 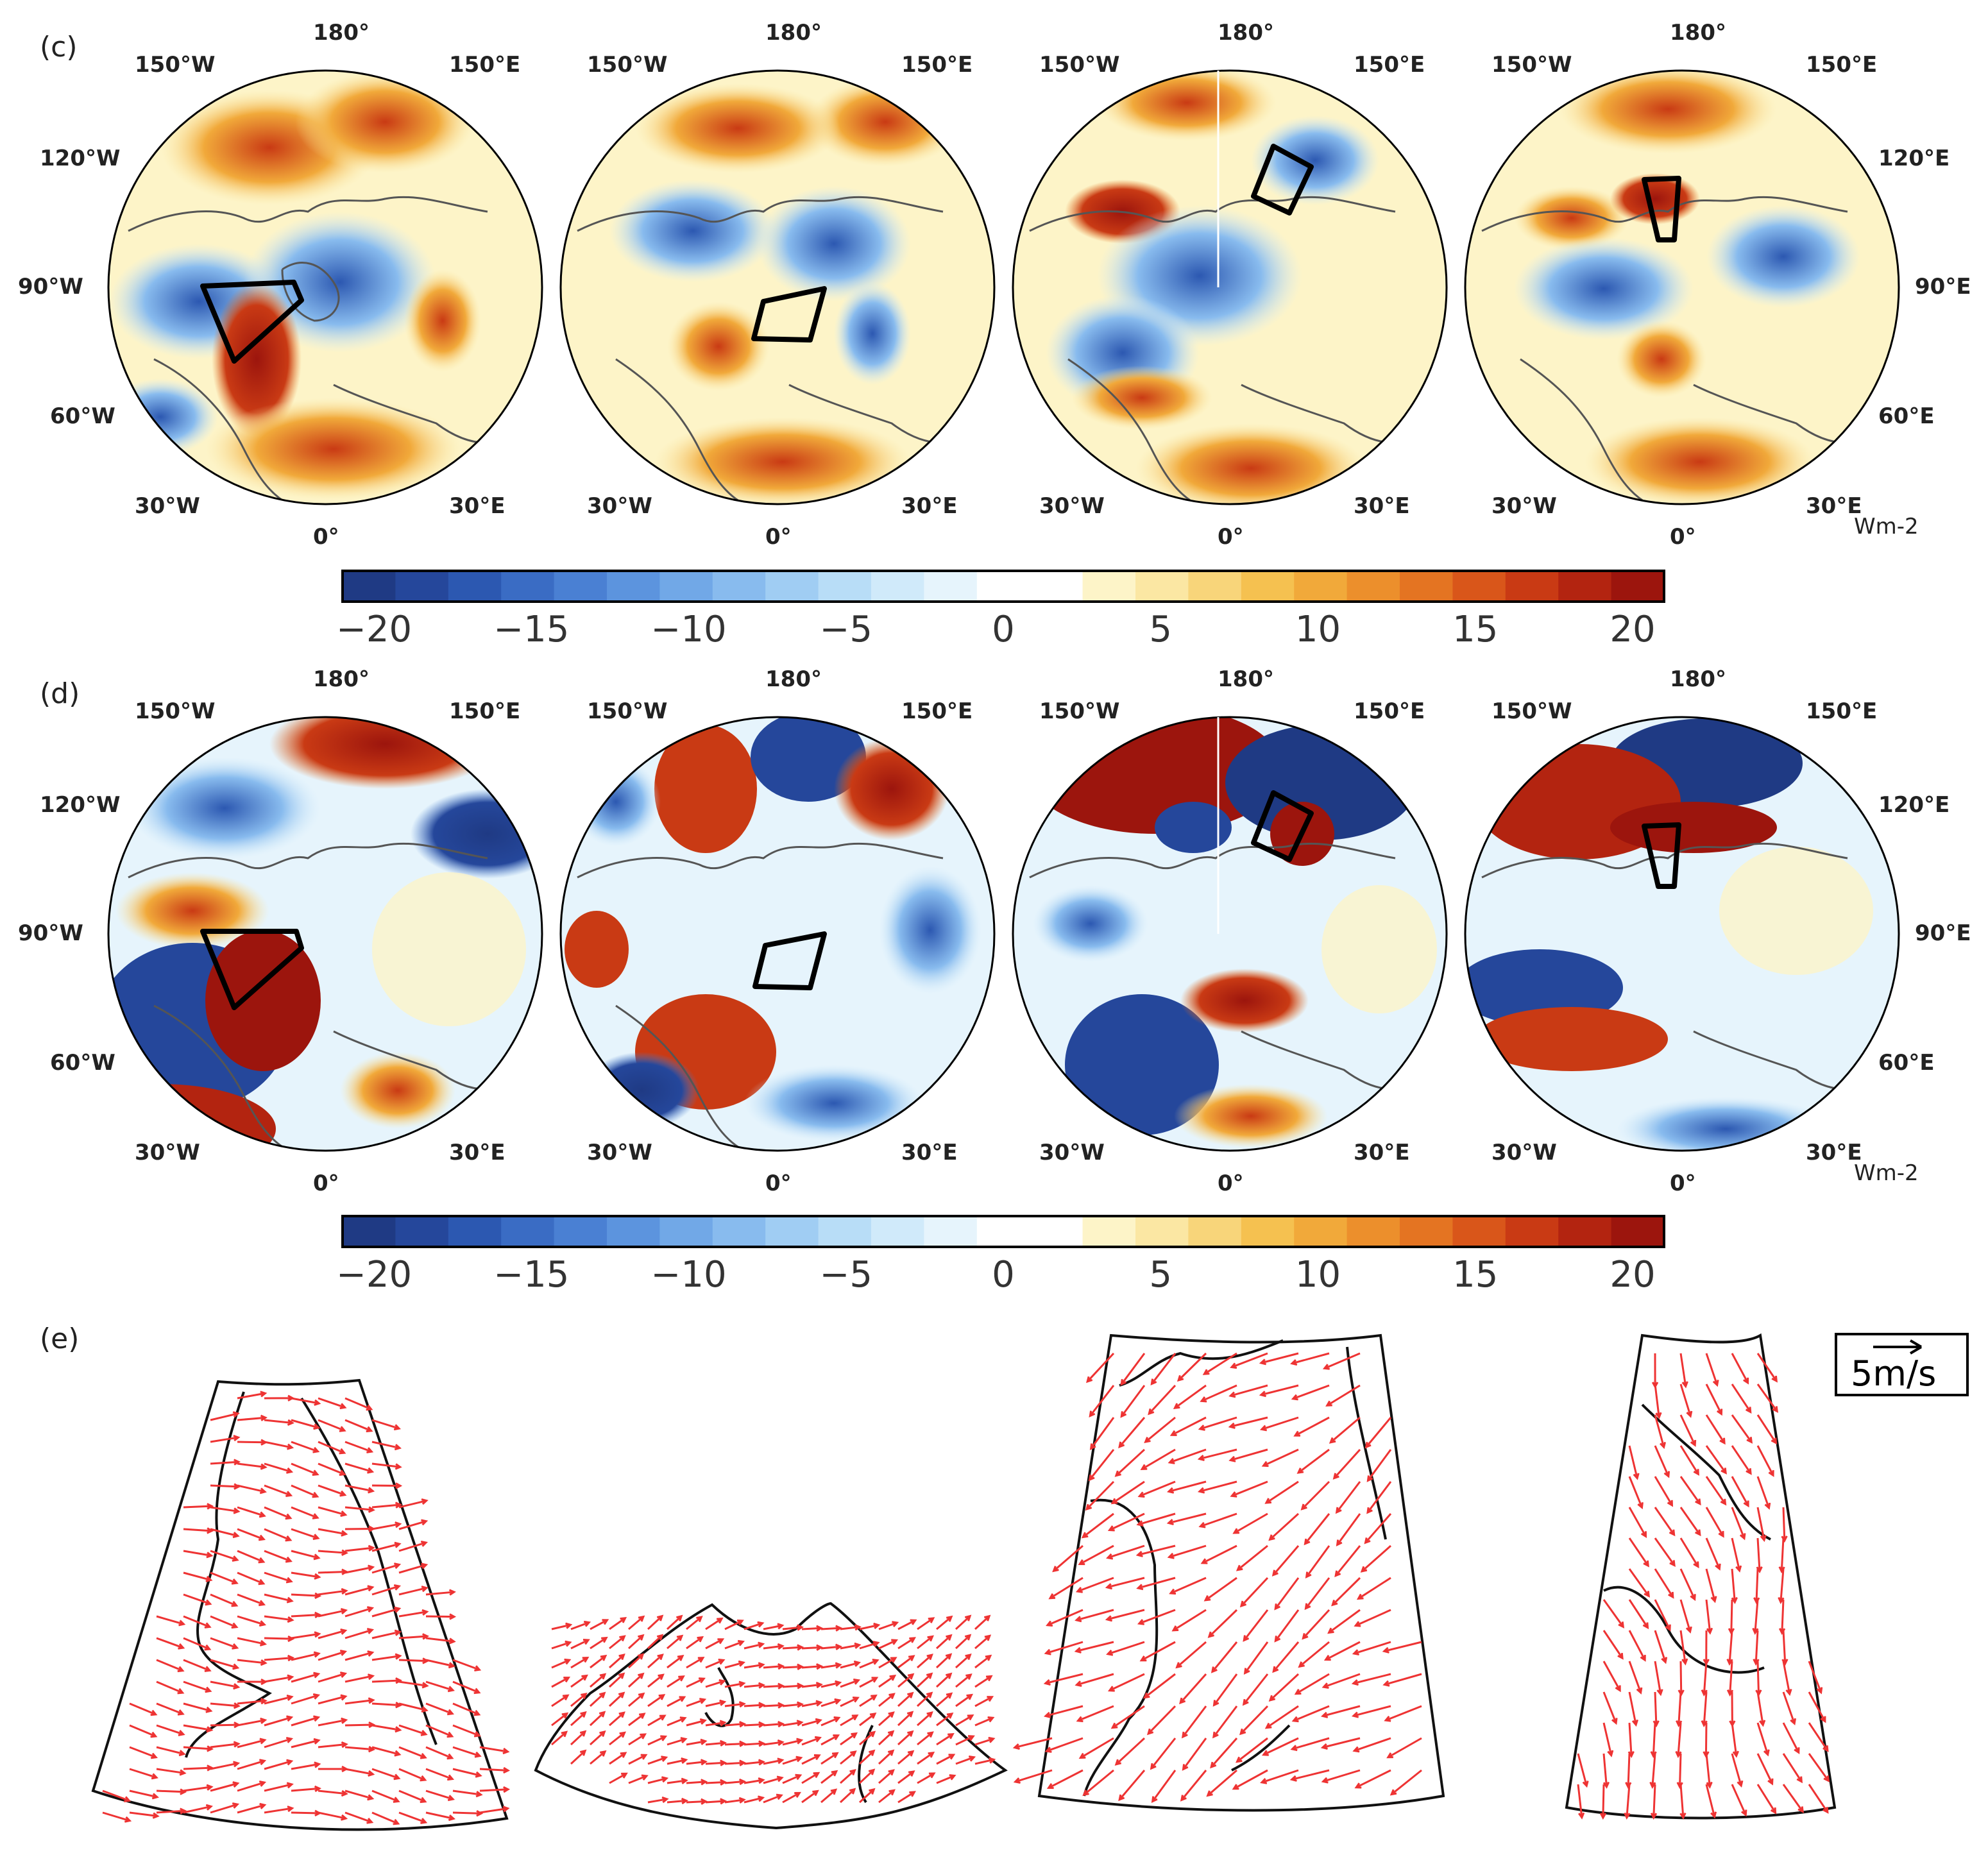 What do you see at coordinates (1230, 934) in the screenshot?
I see `map-d3` at bounding box center [1230, 934].